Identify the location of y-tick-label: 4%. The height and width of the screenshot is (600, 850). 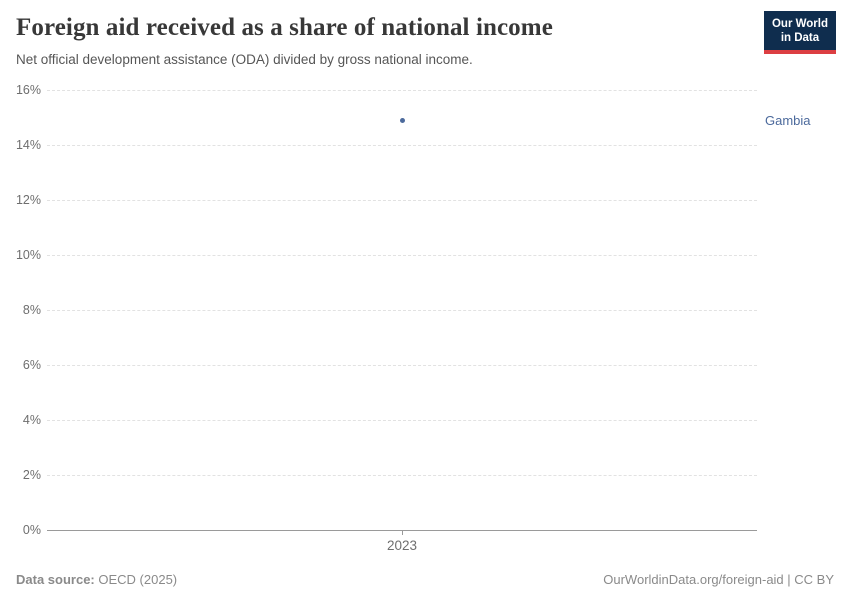
(31, 420).